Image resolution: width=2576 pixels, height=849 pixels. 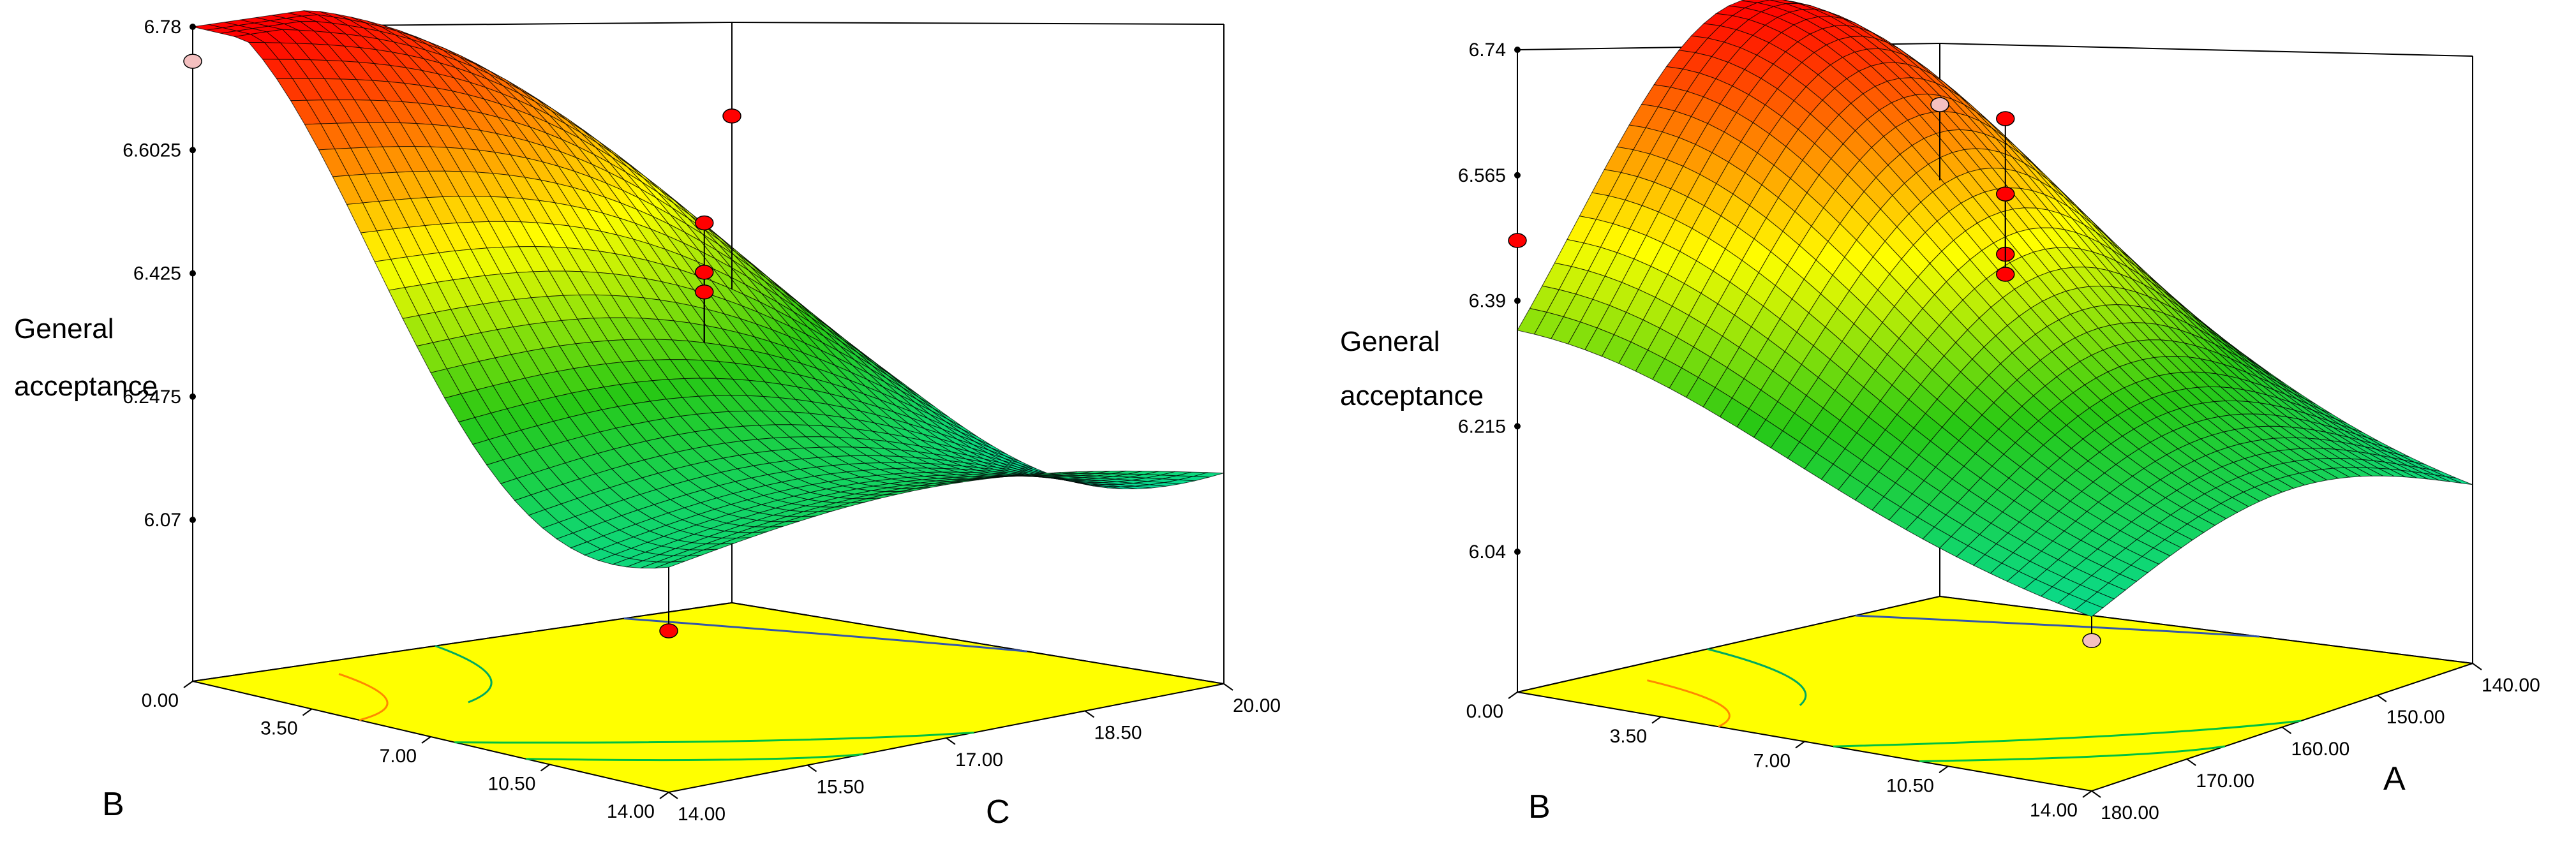 I want to click on design-points, so click(x=1804, y=373).